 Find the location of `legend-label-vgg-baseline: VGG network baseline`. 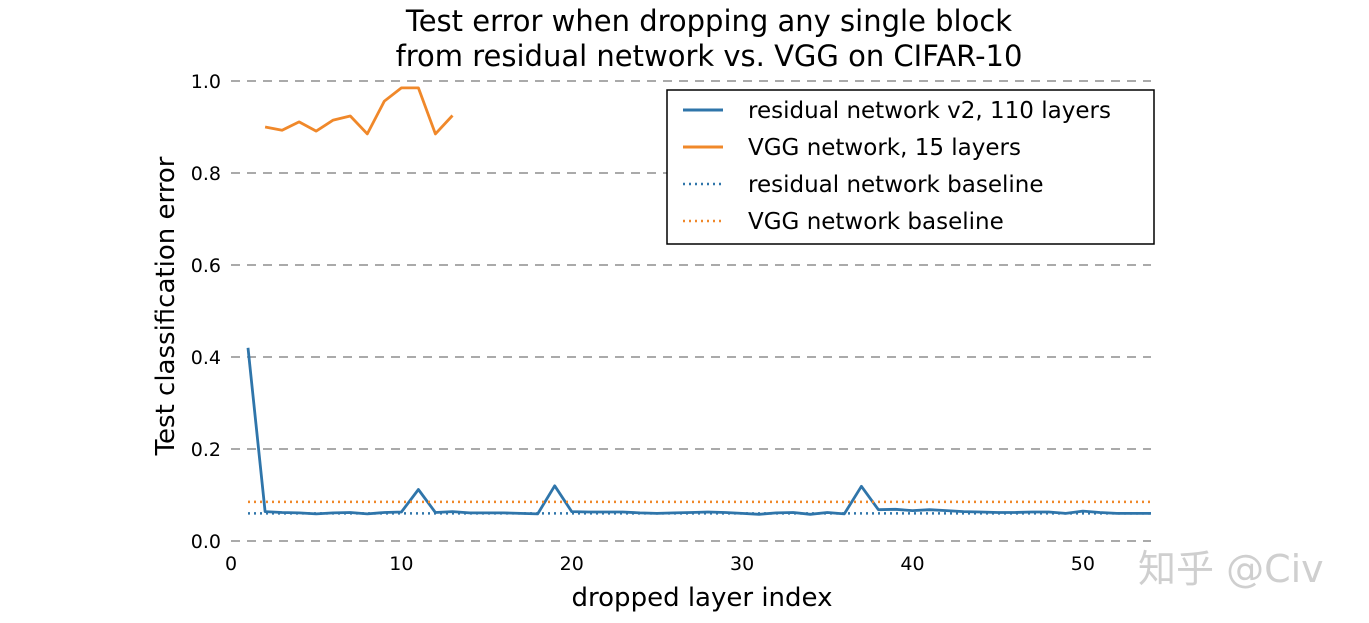

legend-label-vgg-baseline: VGG network baseline is located at coordinates (876, 222).